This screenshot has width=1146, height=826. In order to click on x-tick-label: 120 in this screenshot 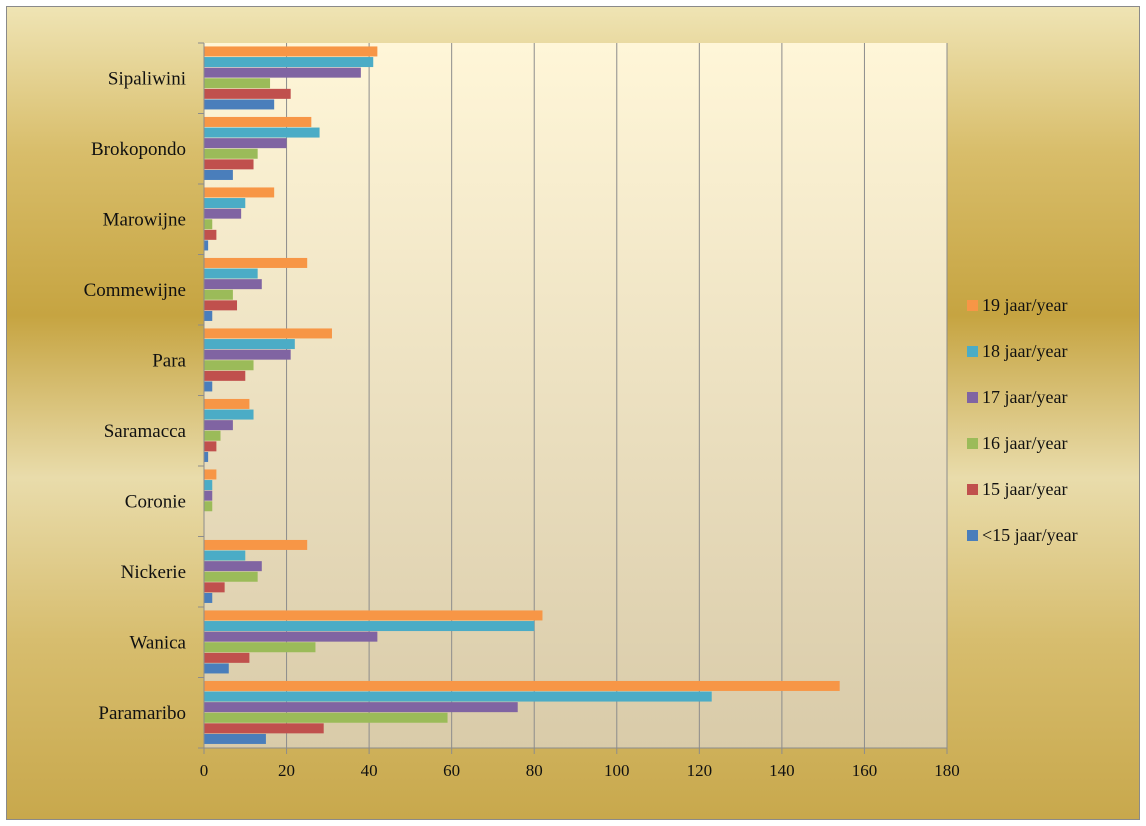, I will do `click(700, 770)`.